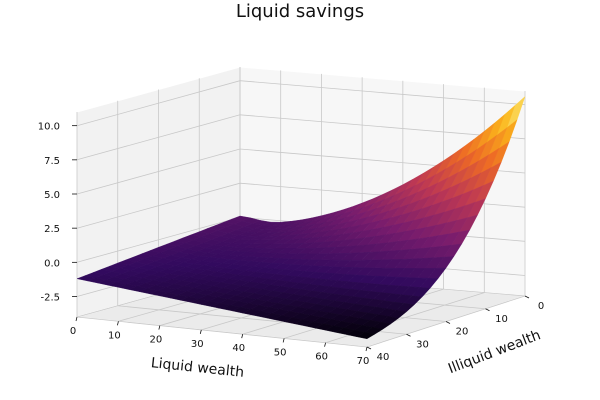 The width and height of the screenshot is (600, 400). I want to click on z-tick-label: -2.5, so click(50, 298).